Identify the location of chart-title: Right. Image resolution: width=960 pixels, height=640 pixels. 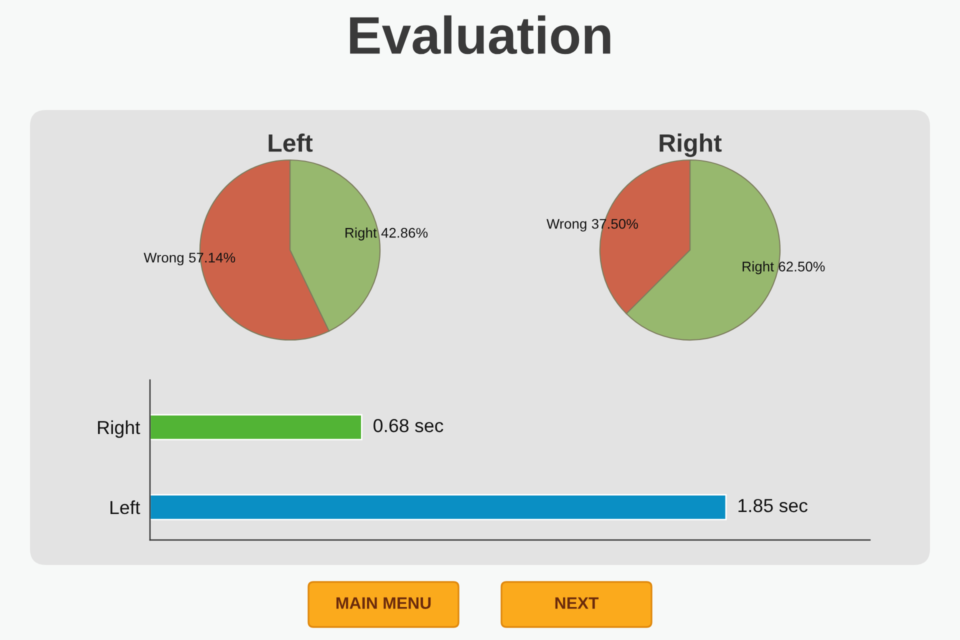
(691, 145).